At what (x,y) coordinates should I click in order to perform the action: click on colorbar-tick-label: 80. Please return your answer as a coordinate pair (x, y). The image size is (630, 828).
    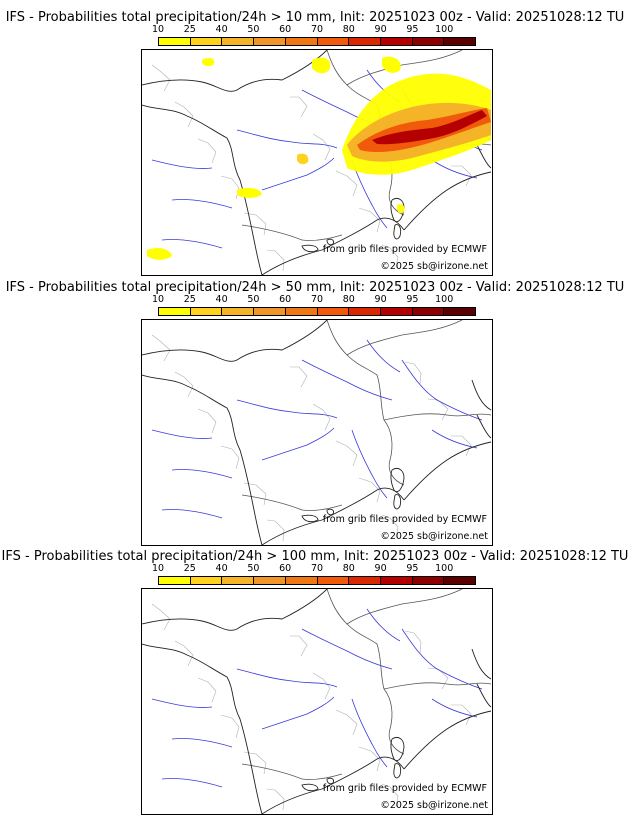
    Looking at the image, I should click on (348, 299).